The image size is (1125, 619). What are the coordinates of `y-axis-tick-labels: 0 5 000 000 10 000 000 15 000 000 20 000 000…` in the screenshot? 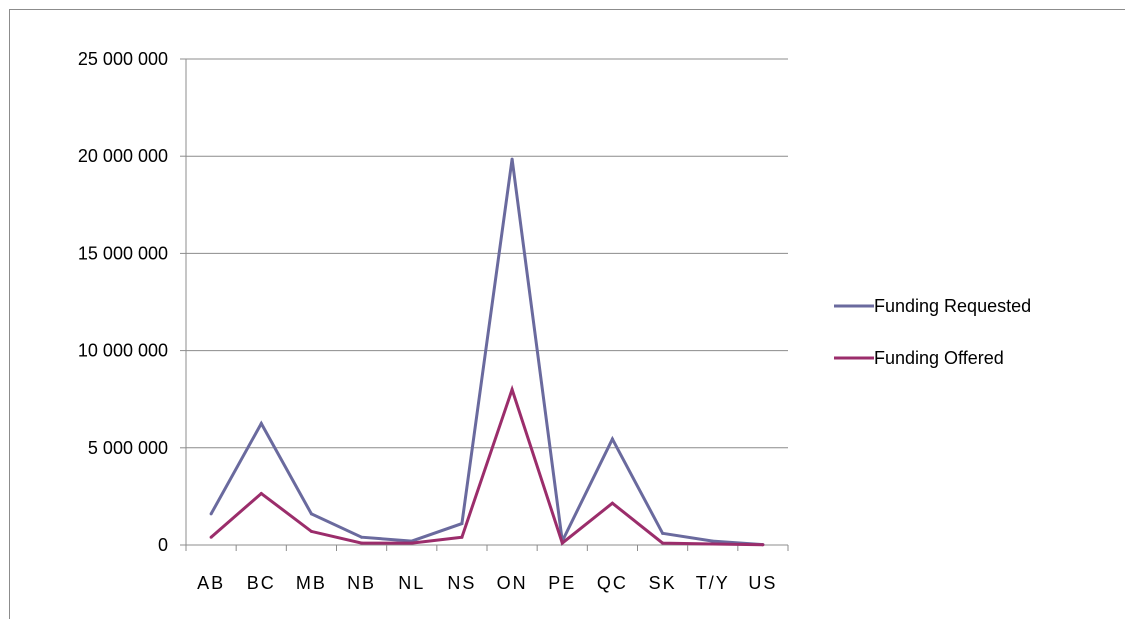 It's located at (123, 302).